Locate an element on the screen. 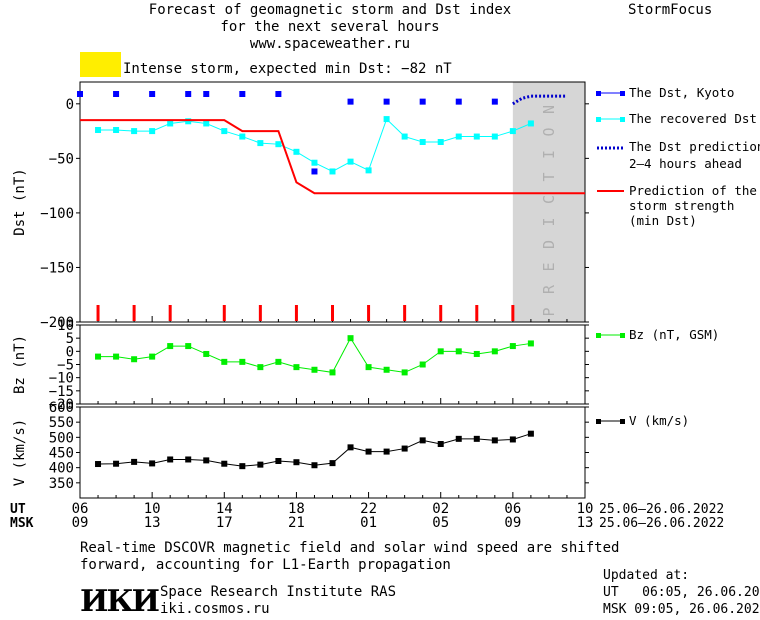 The height and width of the screenshot is (620, 760). legend-item-bz: Bz (nT, GSM) is located at coordinates (657, 334).